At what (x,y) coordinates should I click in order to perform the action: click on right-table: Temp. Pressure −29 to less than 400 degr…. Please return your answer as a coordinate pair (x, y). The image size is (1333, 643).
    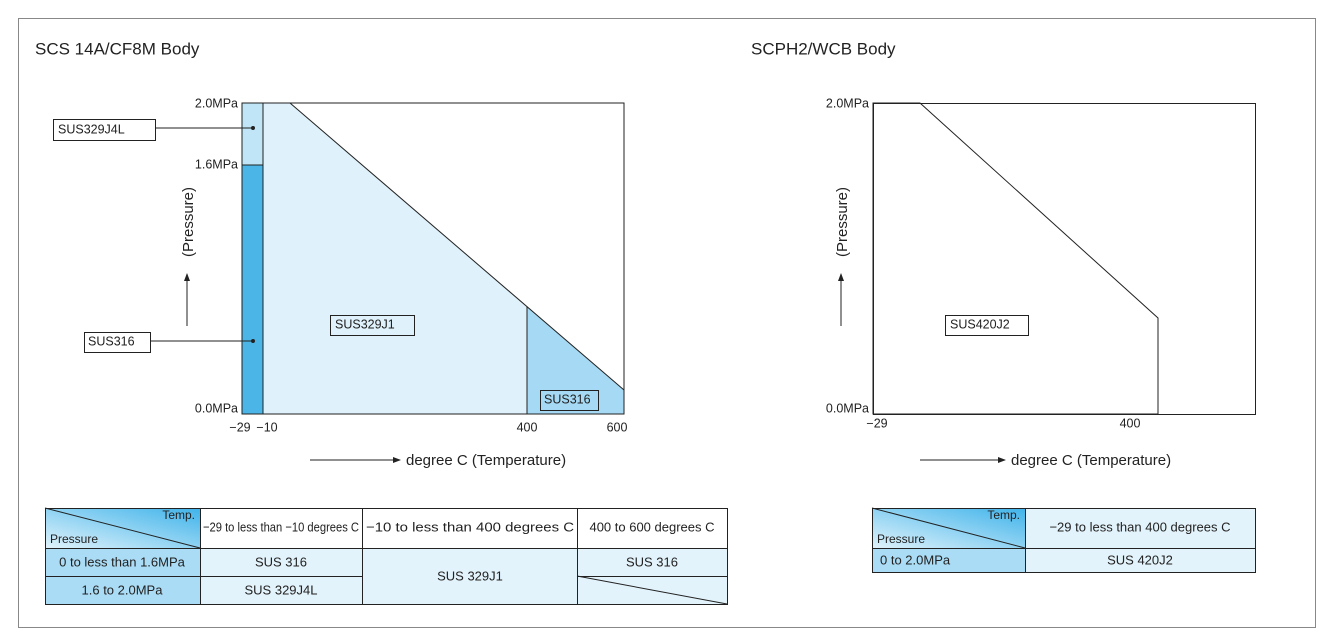
    Looking at the image, I should click on (1063, 540).